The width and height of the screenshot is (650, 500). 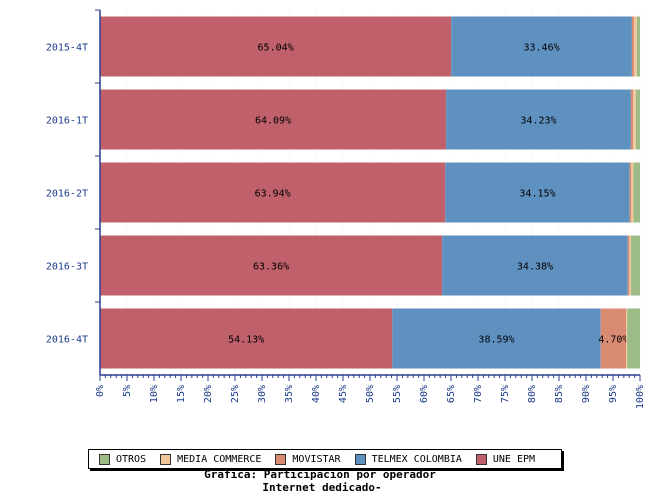 I want to click on chart-title: Grafica: Participacion por operador, so click(x=320, y=474).